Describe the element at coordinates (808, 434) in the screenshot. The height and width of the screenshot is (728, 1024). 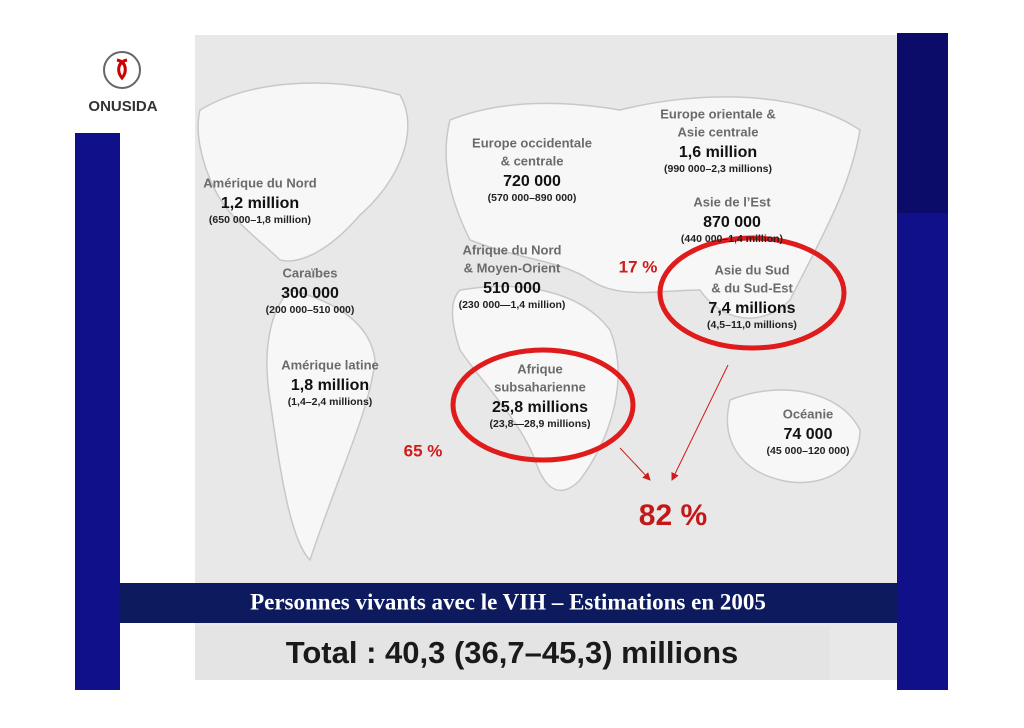
I see `region-value: 74 000` at that location.